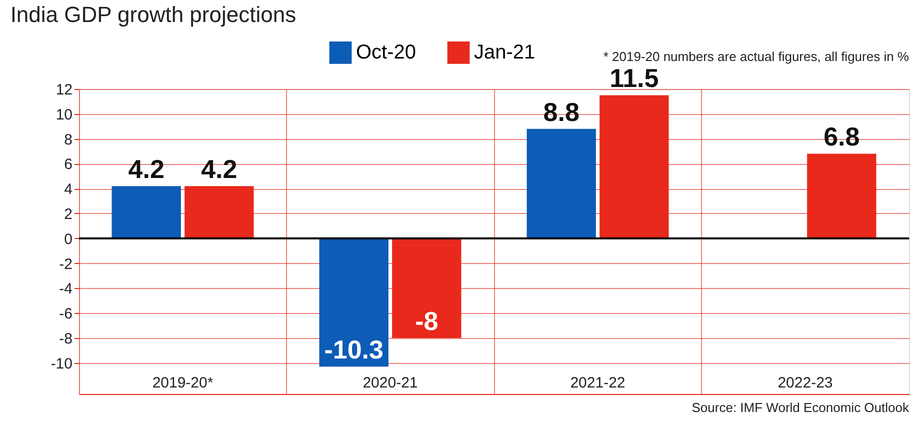  Describe the element at coordinates (390, 383) in the screenshot. I see `x-tick-label: 2020-21` at that location.